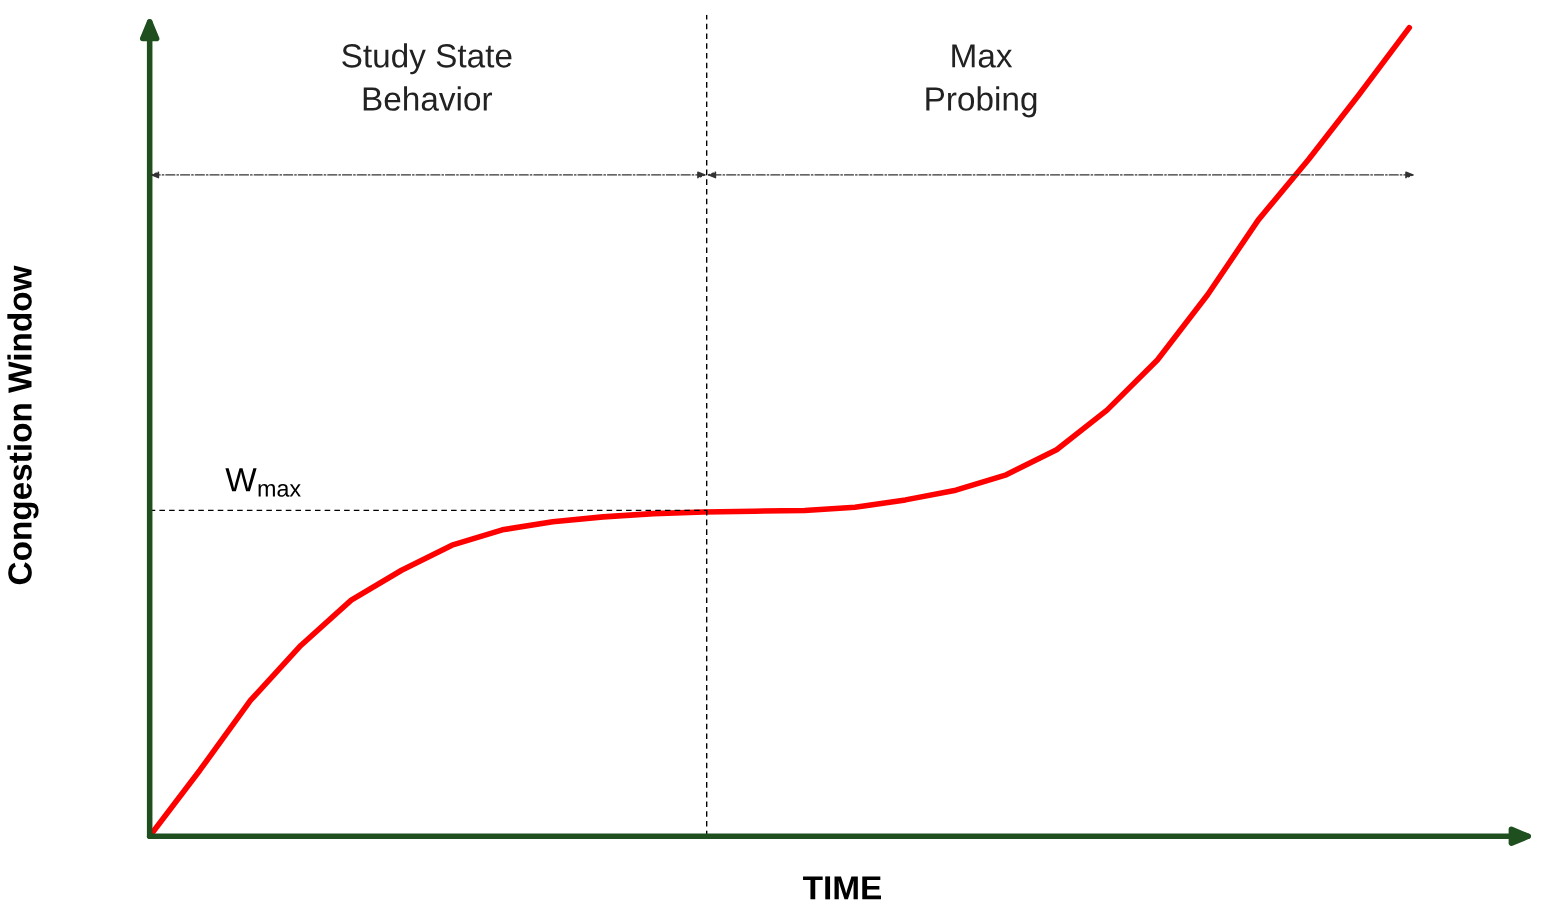  I want to click on ref-line-label: W$_{max}$, so click(263, 482).